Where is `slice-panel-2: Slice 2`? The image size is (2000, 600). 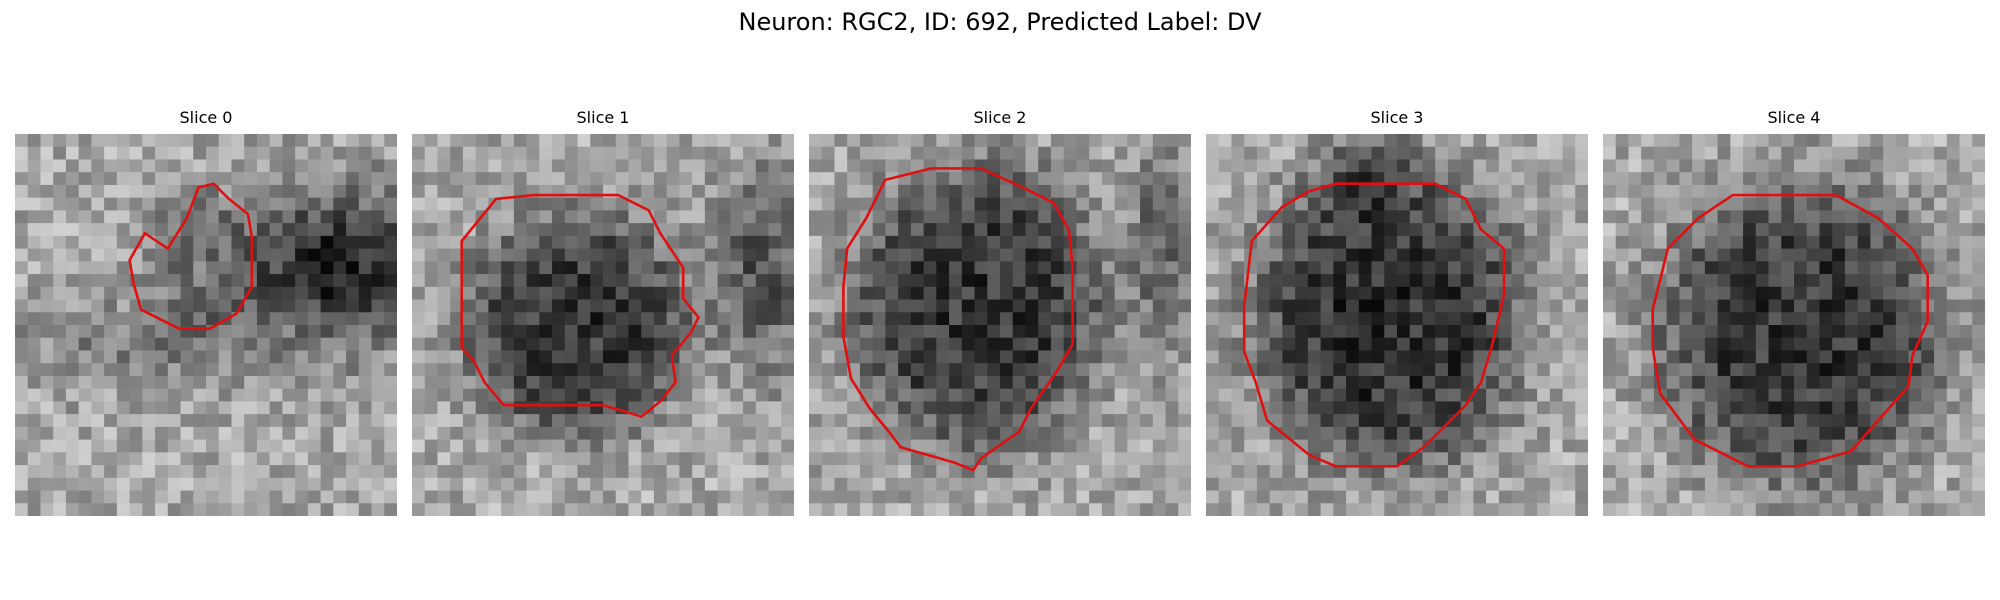 slice-panel-2: Slice 2 is located at coordinates (1000, 312).